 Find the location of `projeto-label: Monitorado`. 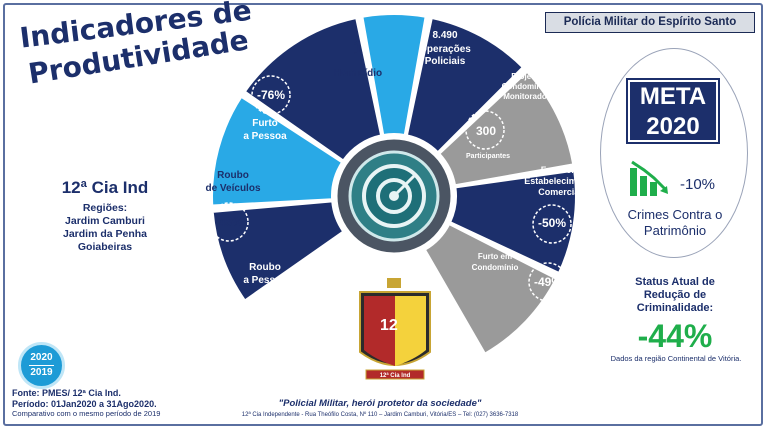

projeto-label: Monitorado is located at coordinates (525, 96).